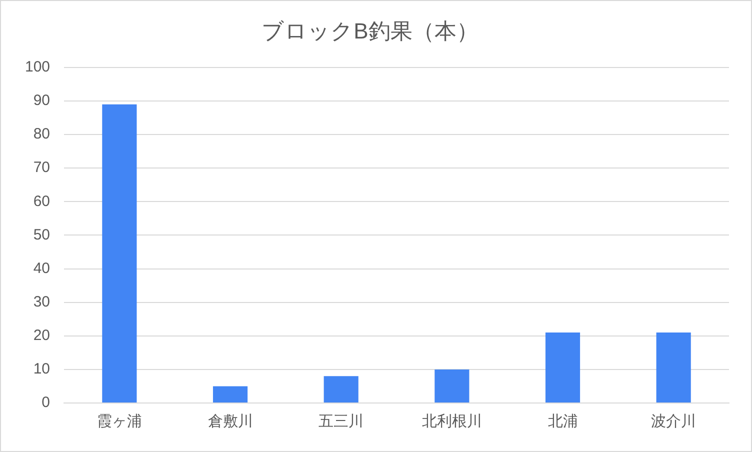 The image size is (752, 452). What do you see at coordinates (41, 134) in the screenshot?
I see `y-tick-label: 80` at bounding box center [41, 134].